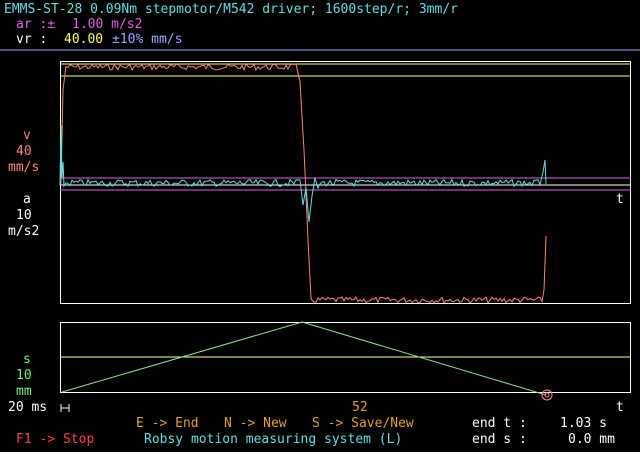 The image size is (640, 452). Describe the element at coordinates (24, 375) in the screenshot. I see `s-axis-scale: 10` at that location.